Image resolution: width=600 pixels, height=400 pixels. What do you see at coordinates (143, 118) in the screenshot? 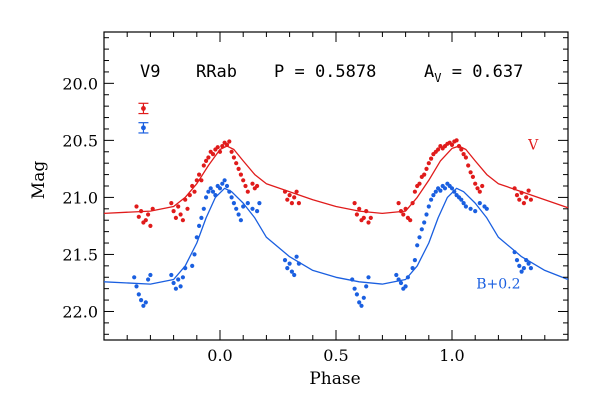
I see `error-bars` at bounding box center [143, 118].